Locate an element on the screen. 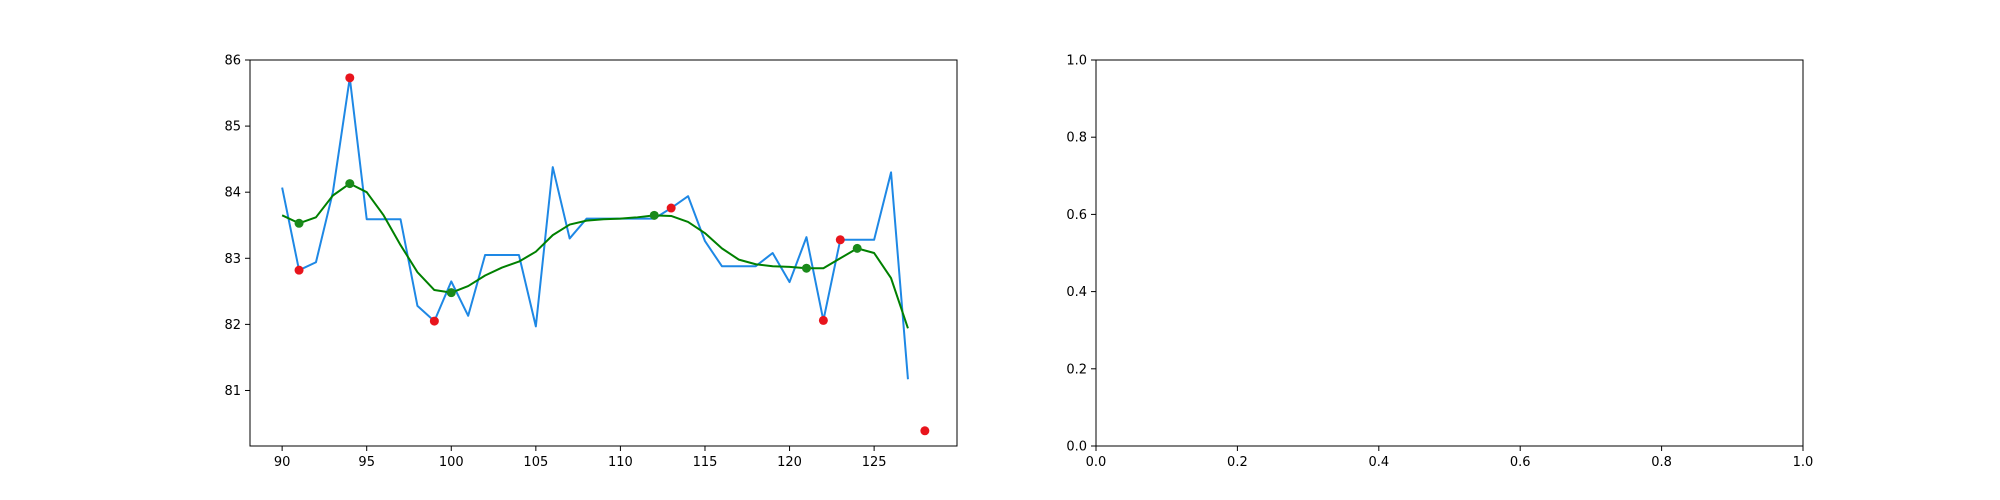 This screenshot has width=2000, height=500. x-tick-label: 125 is located at coordinates (874, 462).